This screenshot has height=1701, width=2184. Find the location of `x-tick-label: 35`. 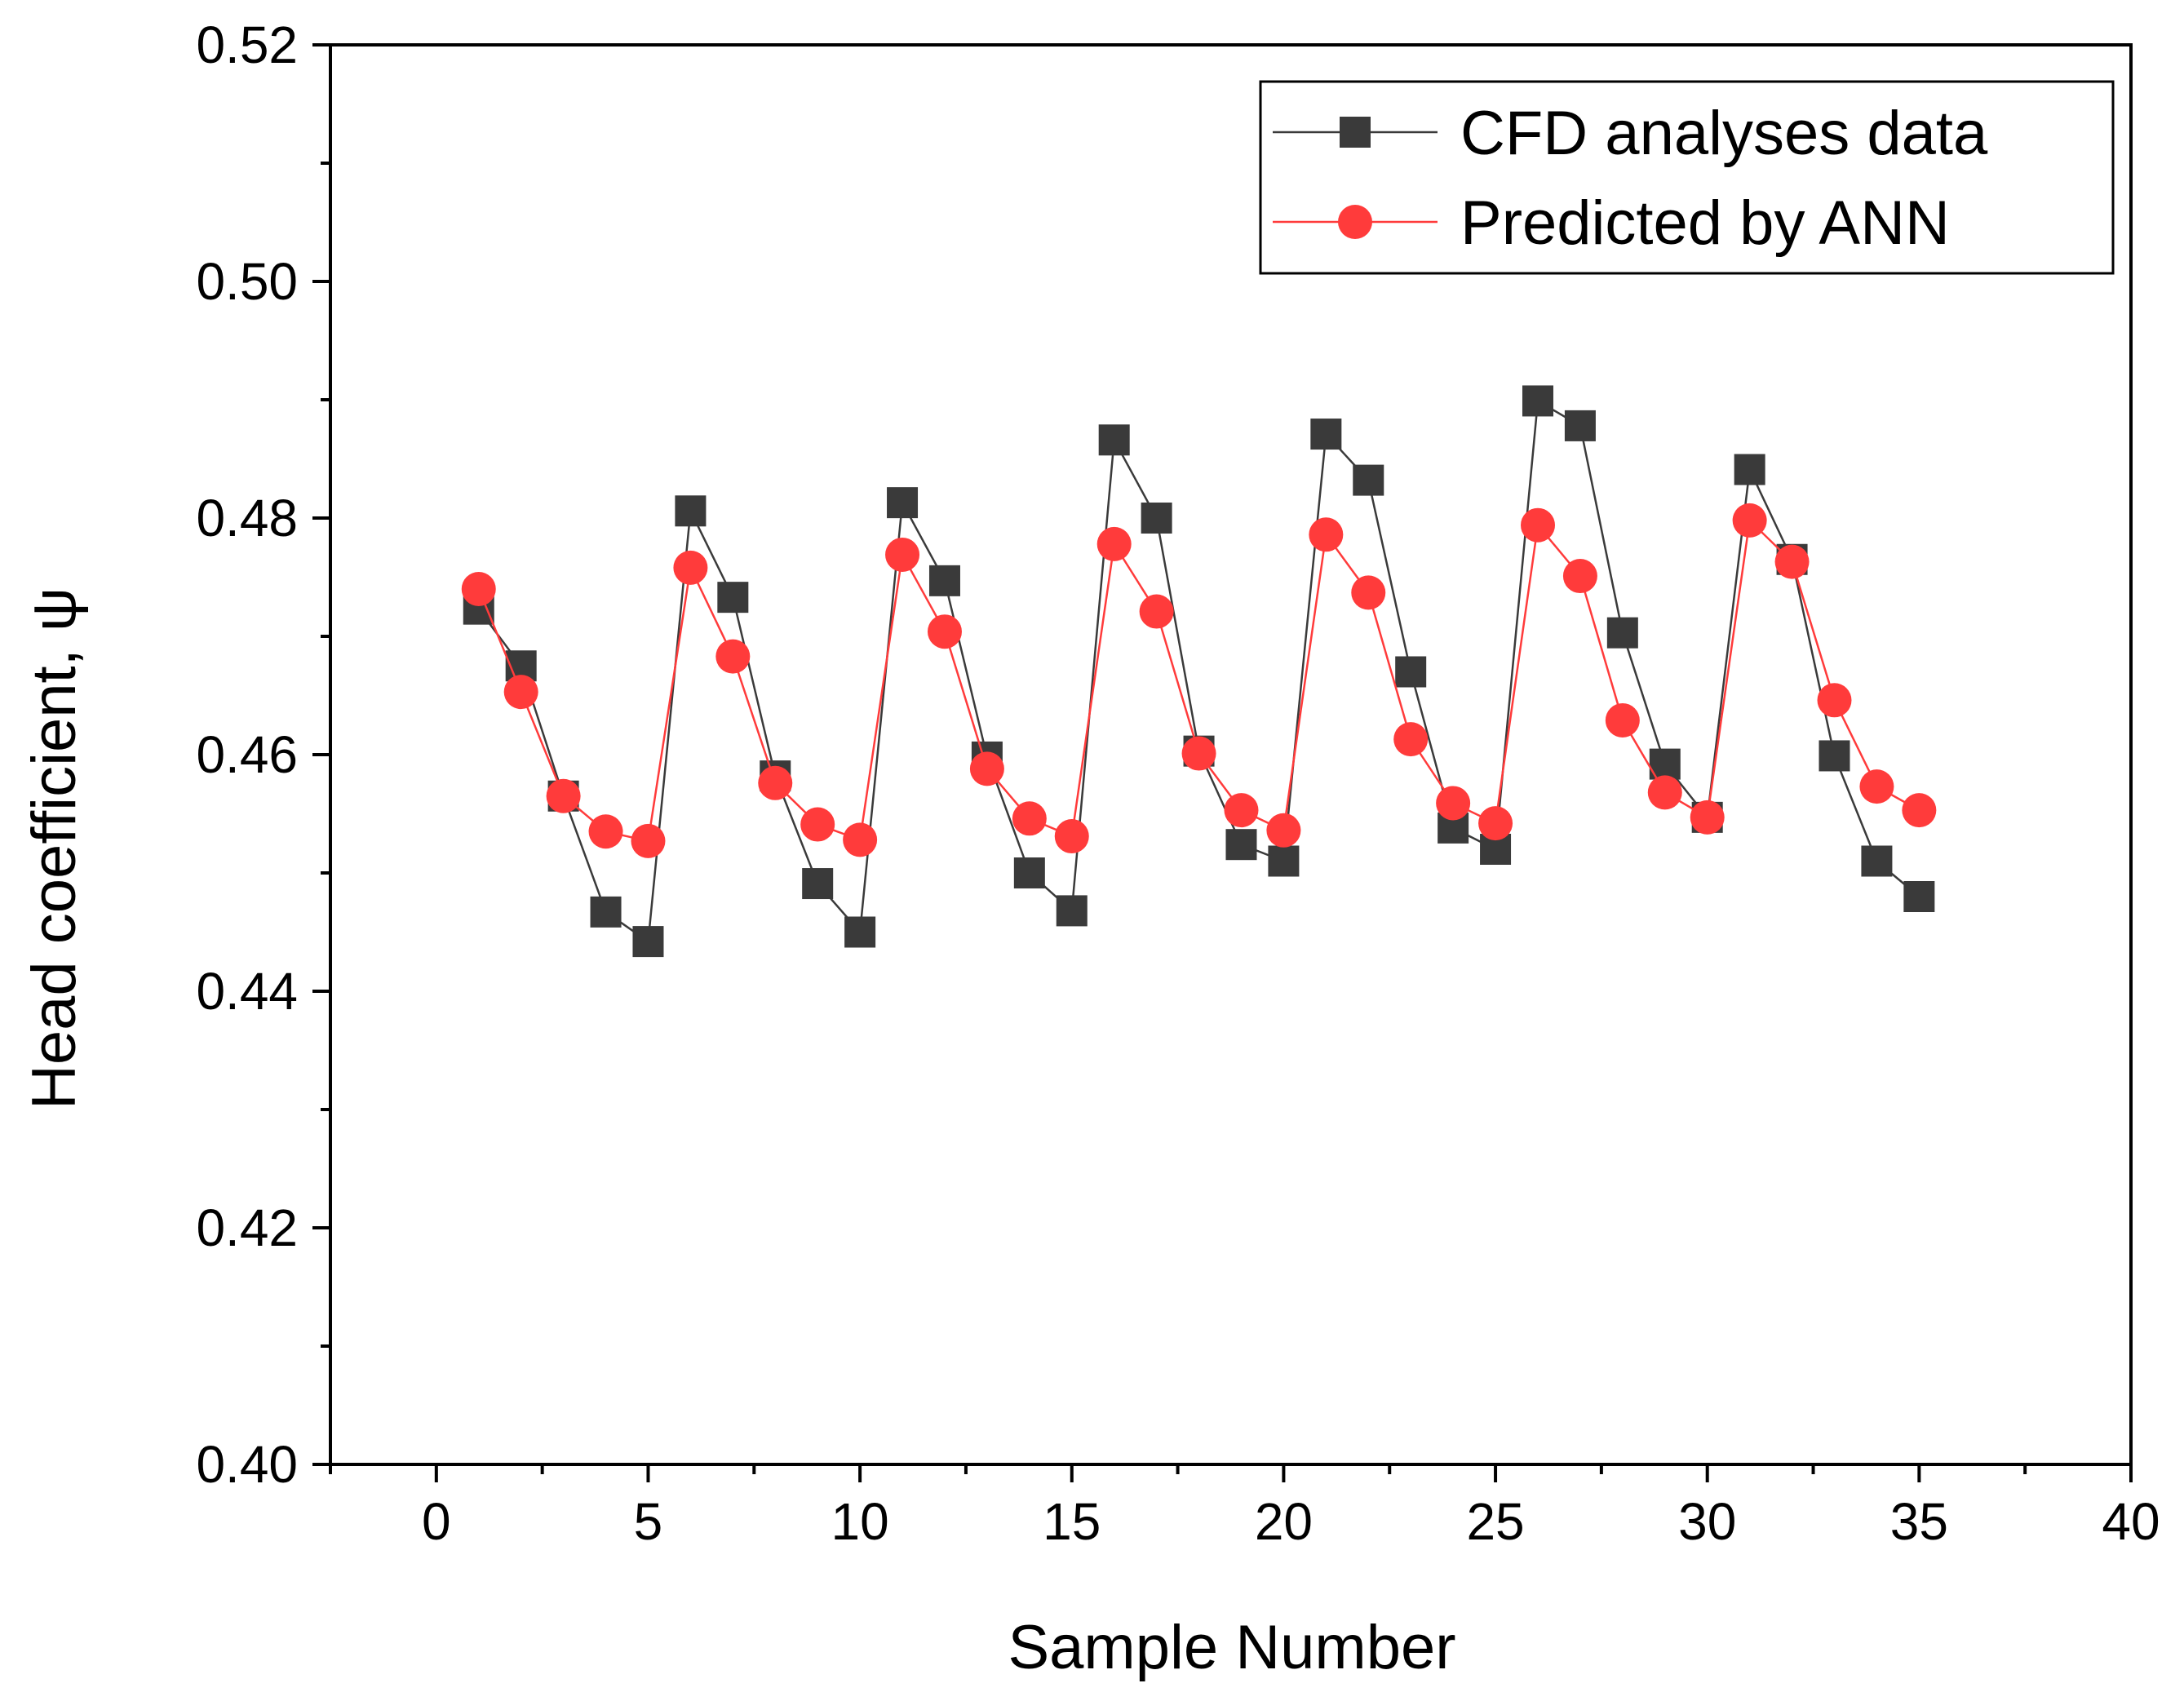

x-tick-label: 35 is located at coordinates (1919, 1521).